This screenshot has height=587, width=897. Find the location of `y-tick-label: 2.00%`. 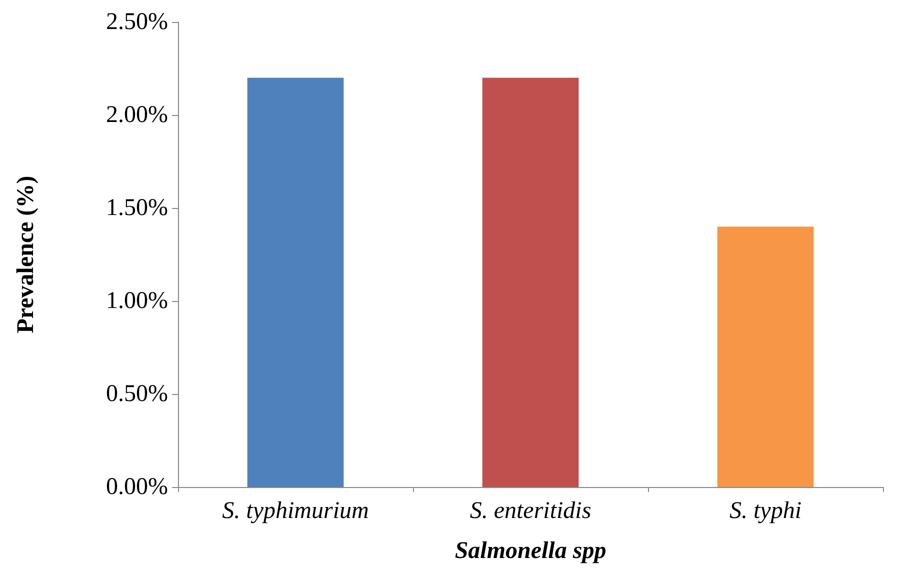

y-tick-label: 2.00% is located at coordinates (137, 115).